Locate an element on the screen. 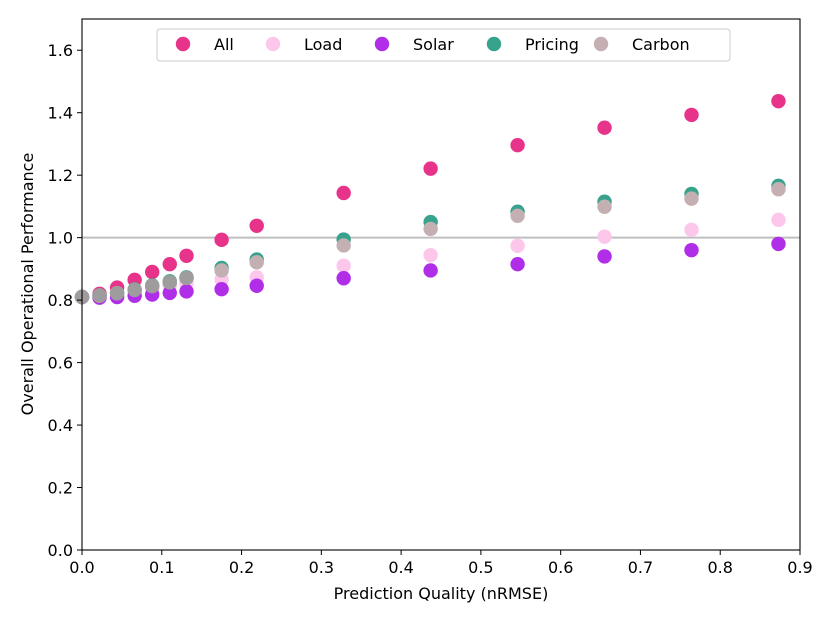 This screenshot has height=626, width=835. y-tick-label: 1.6 is located at coordinates (60, 50).